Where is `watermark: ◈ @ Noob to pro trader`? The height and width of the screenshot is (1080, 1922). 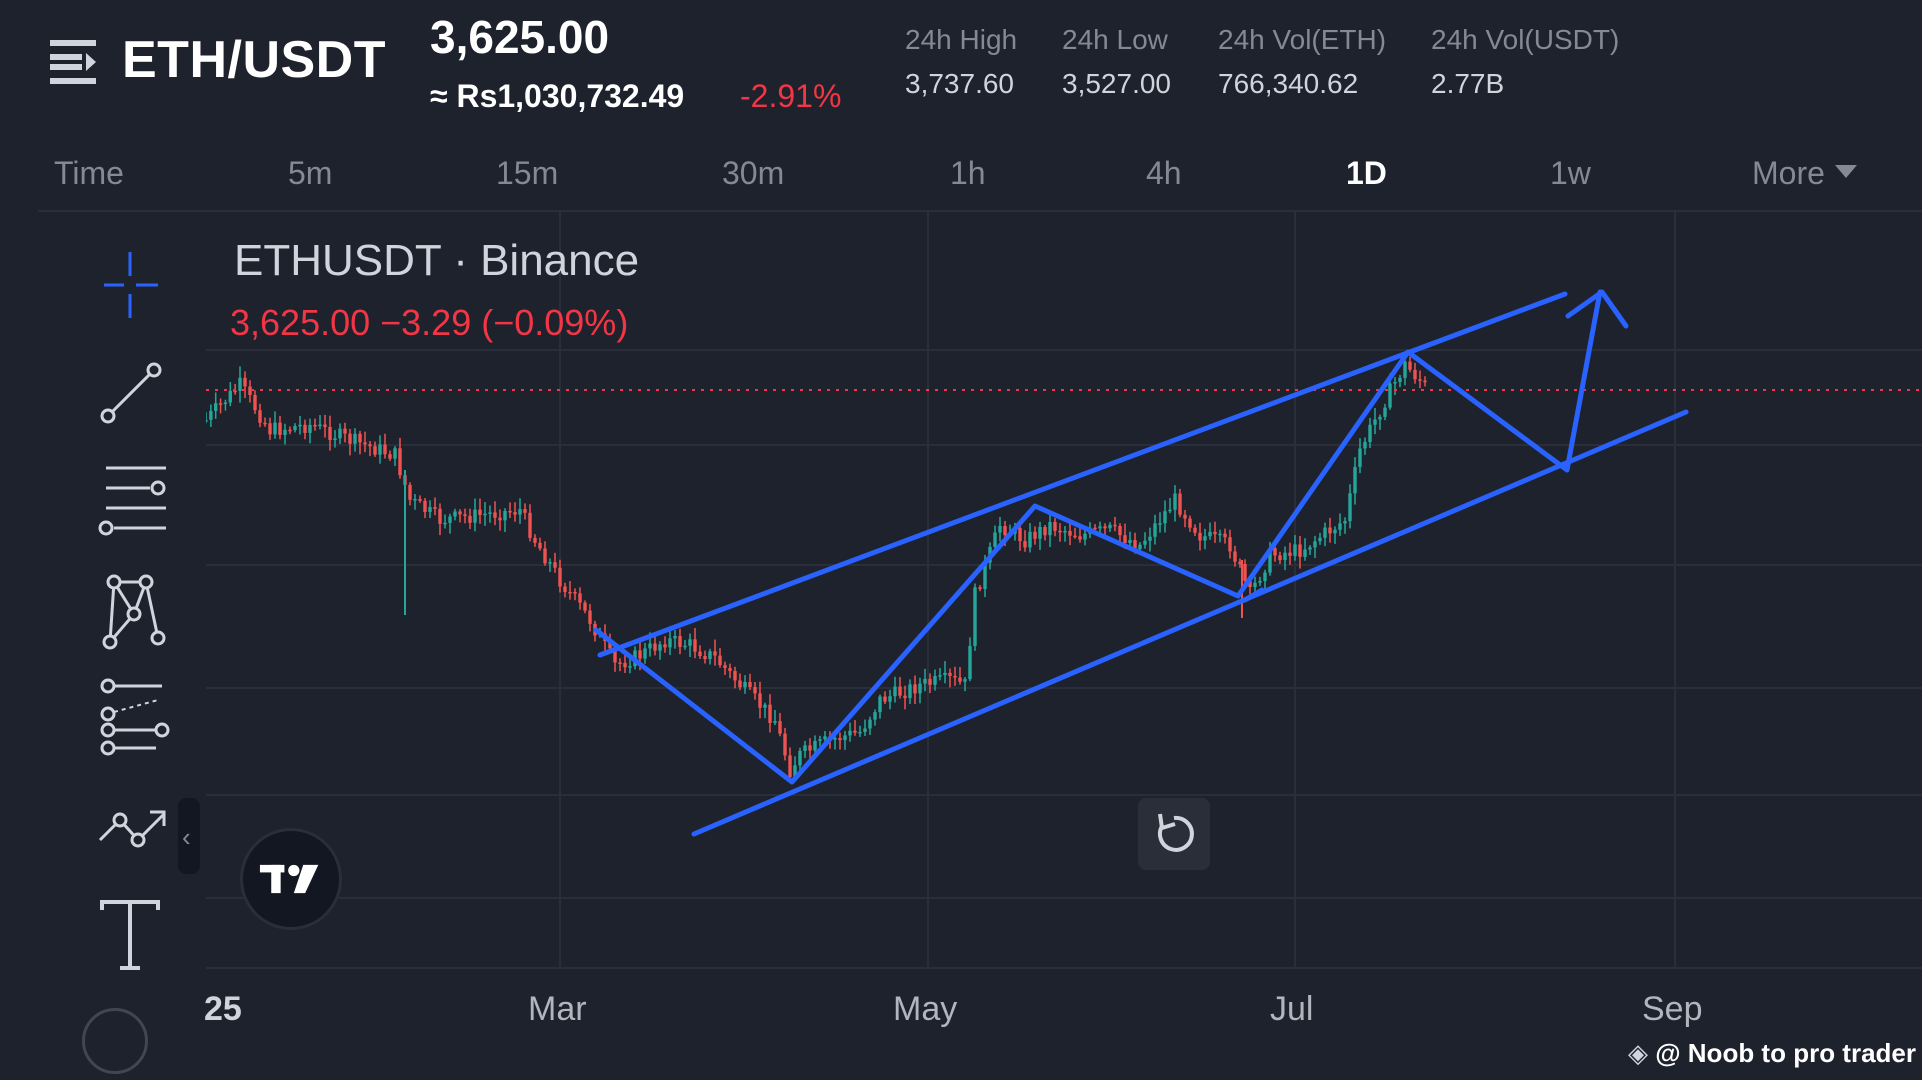 watermark: ◈ @ Noob to pro trader is located at coordinates (1772, 1053).